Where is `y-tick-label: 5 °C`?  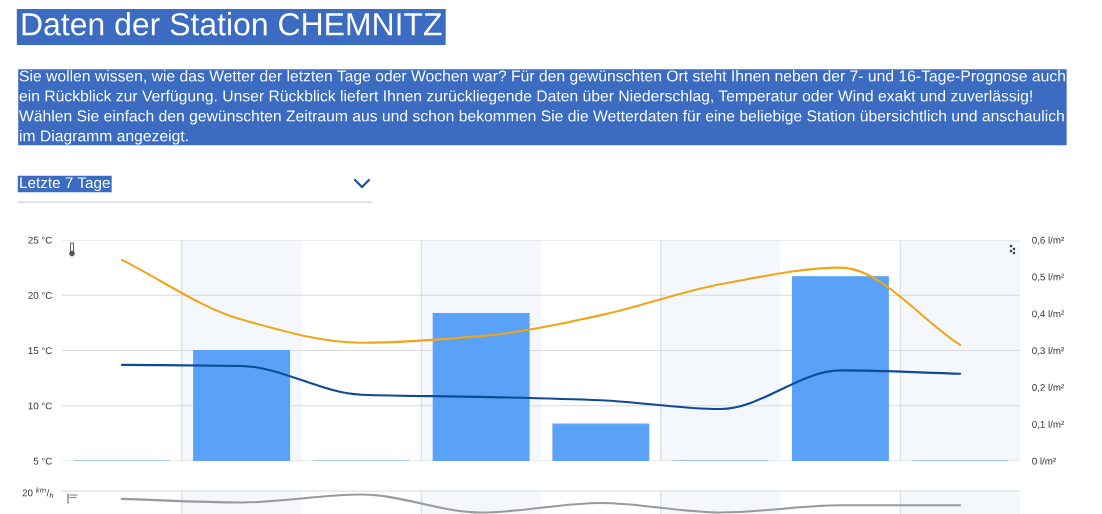
y-tick-label: 5 °C is located at coordinates (42, 461).